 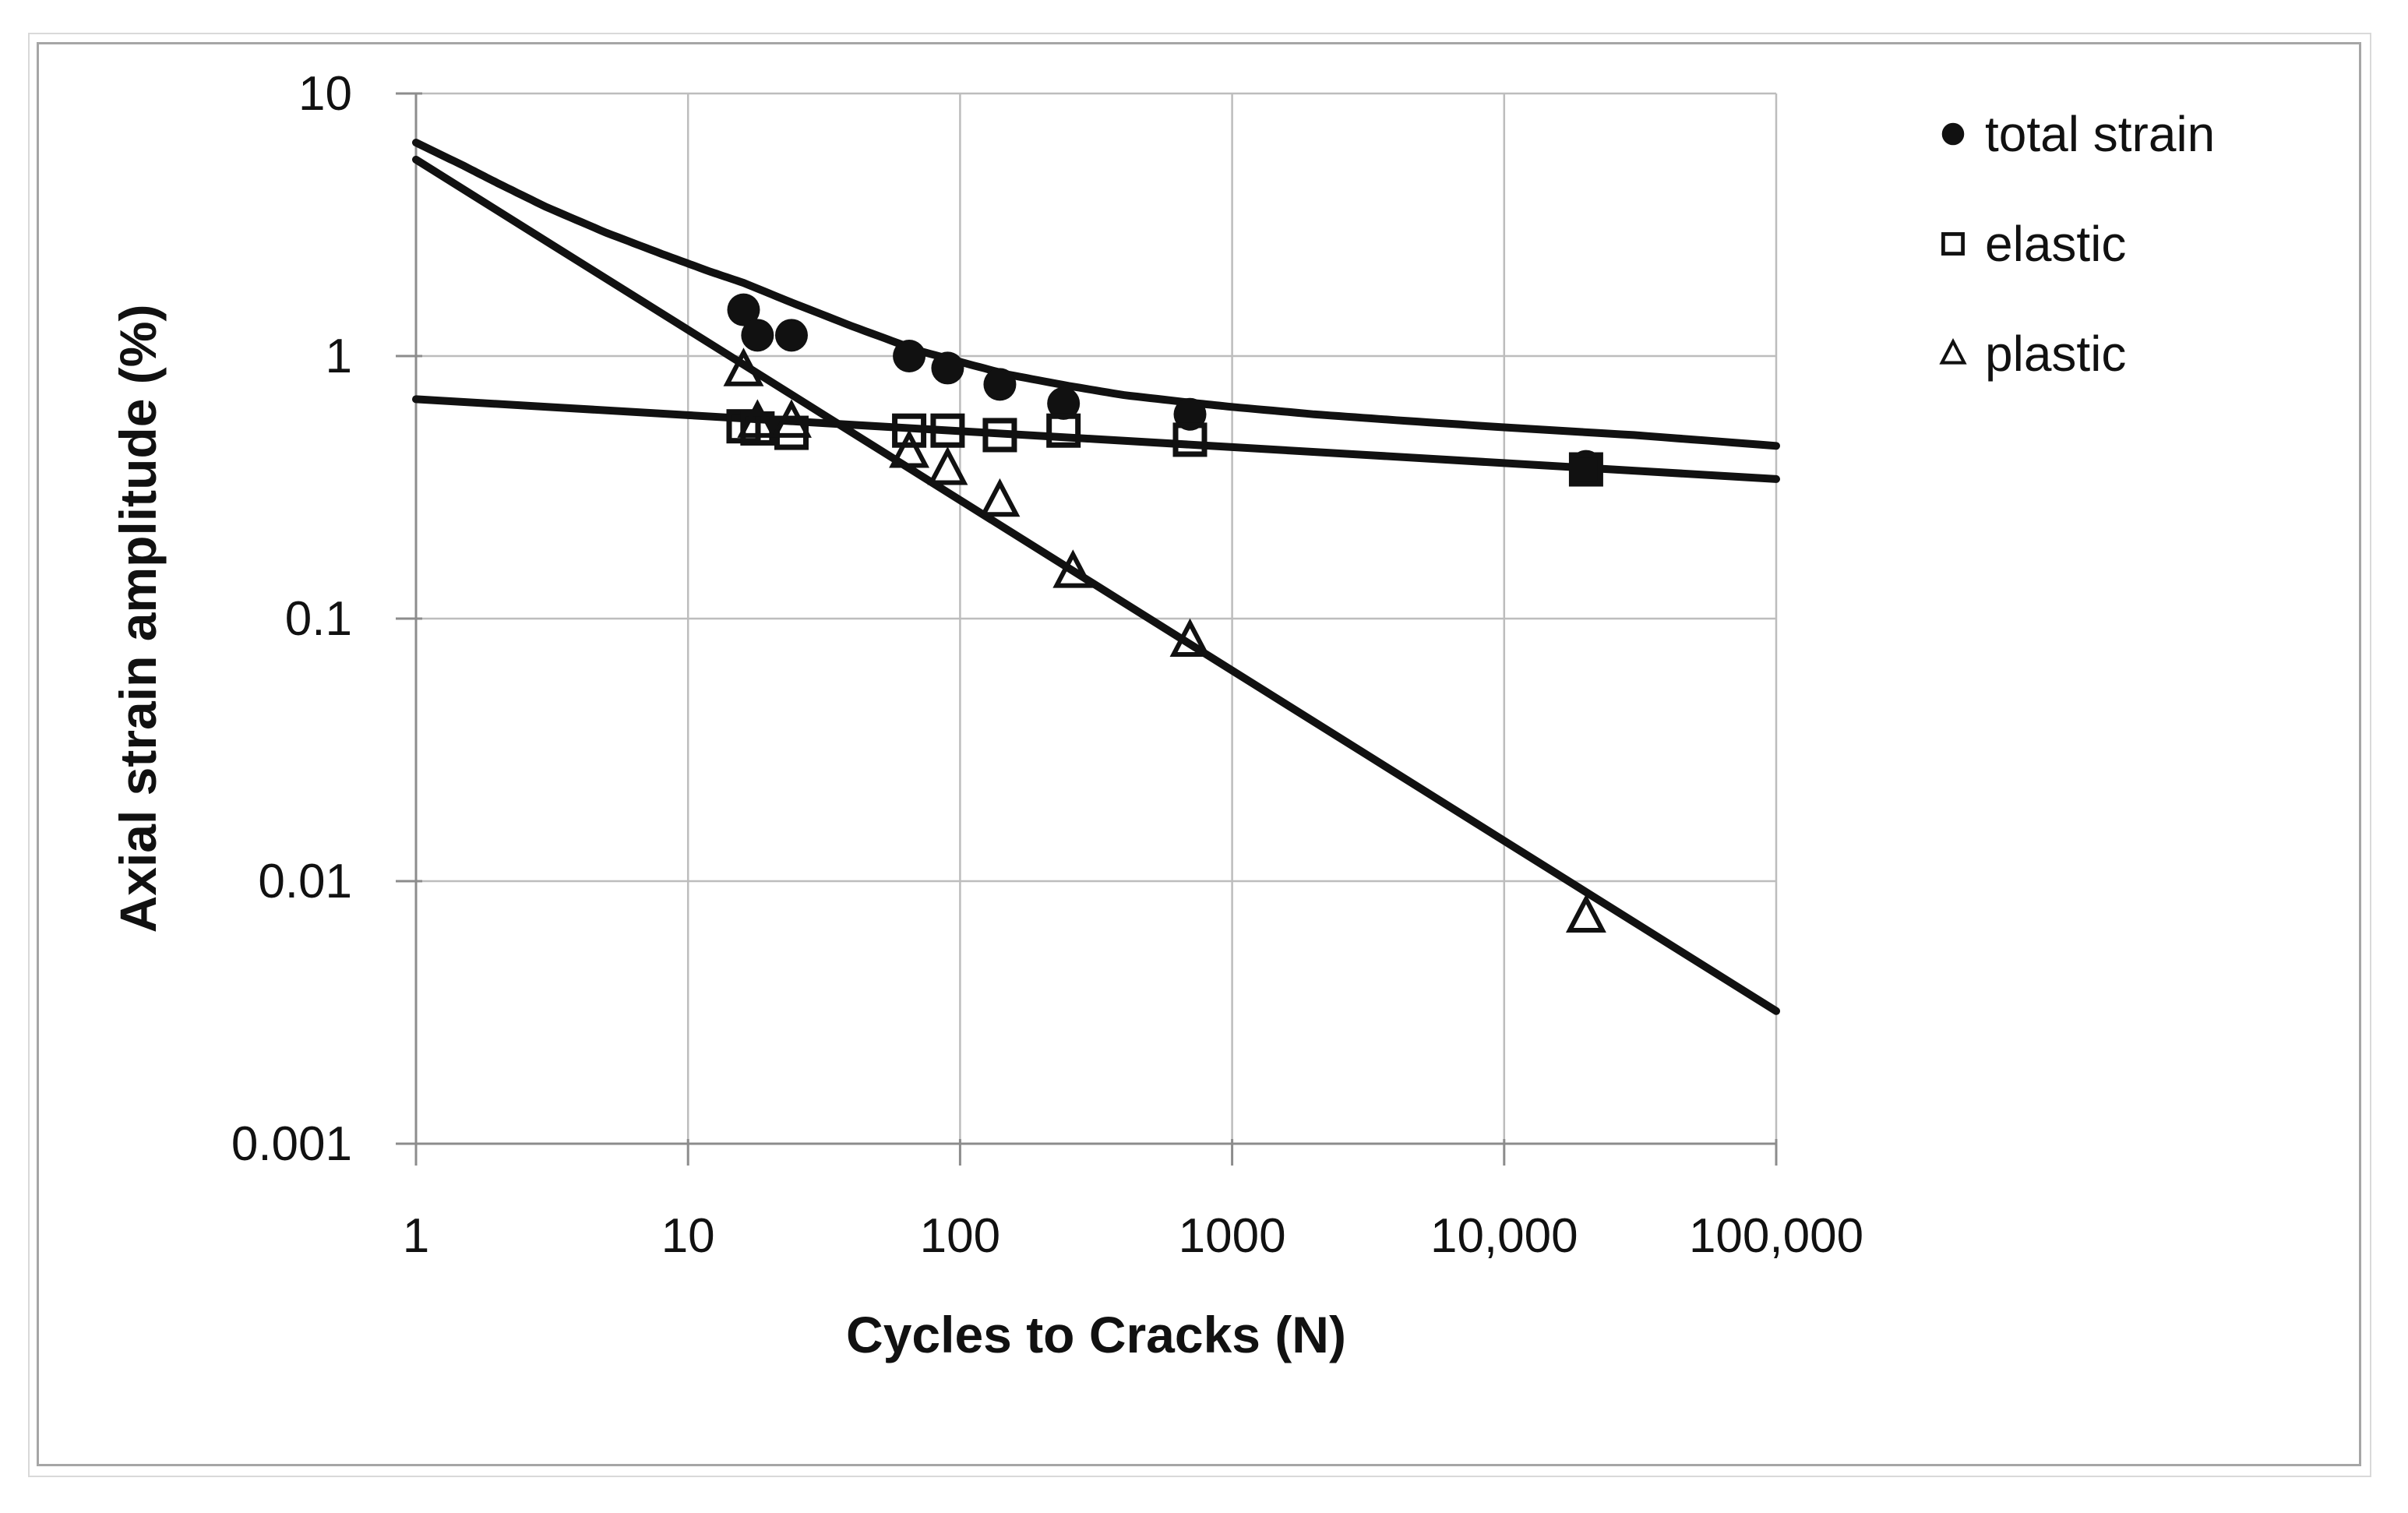 What do you see at coordinates (1953, 351) in the screenshot?
I see `legend-open-triangle-icon` at bounding box center [1953, 351].